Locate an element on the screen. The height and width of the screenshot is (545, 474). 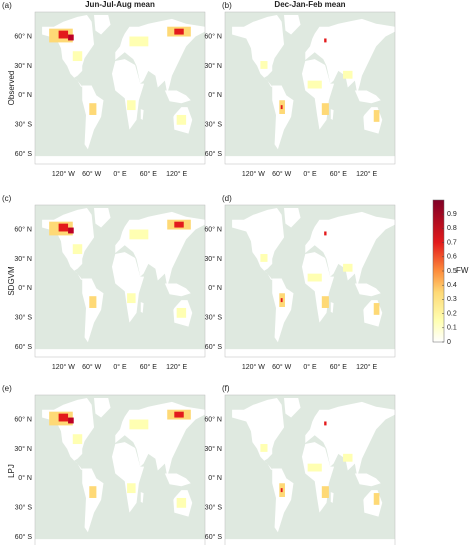
colorbar-tick-label: 0.7 is located at coordinates (452, 242).